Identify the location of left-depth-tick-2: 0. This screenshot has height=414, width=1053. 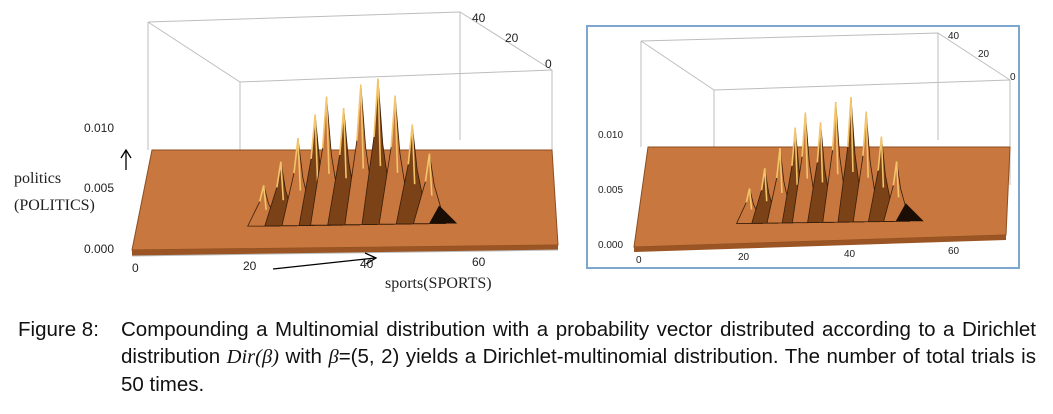
(548, 64).